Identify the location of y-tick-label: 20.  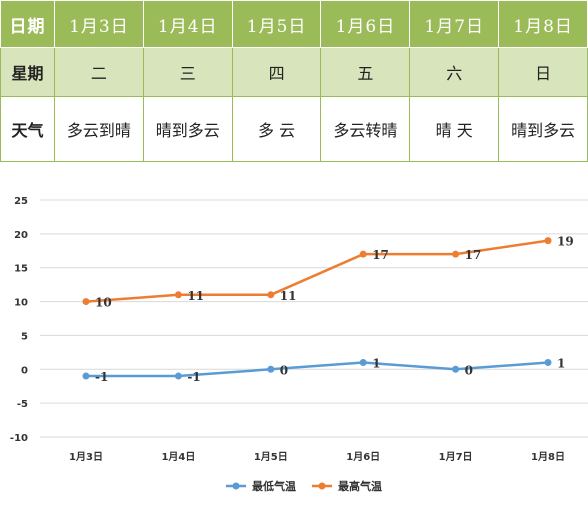
(21, 235).